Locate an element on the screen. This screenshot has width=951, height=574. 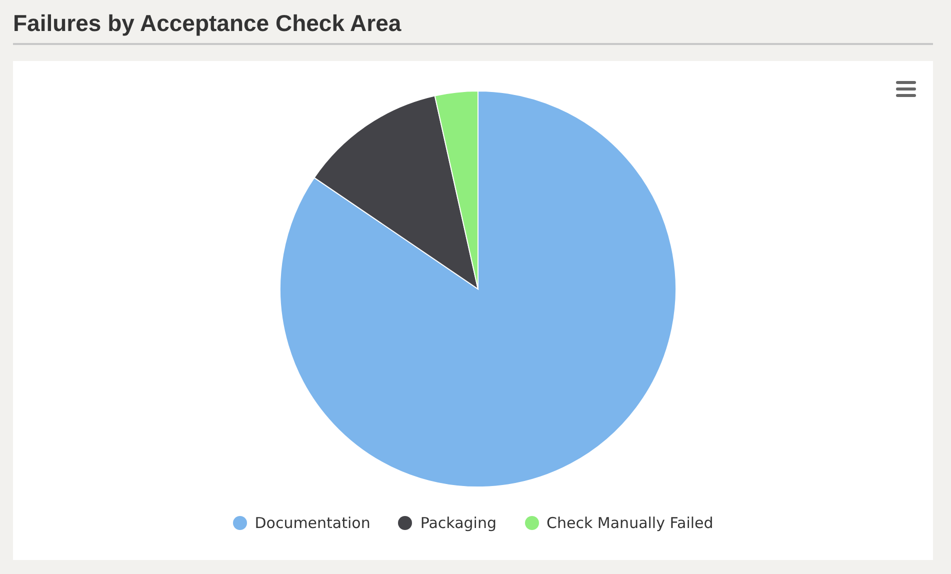
legend-label: Documentation is located at coordinates (312, 523).